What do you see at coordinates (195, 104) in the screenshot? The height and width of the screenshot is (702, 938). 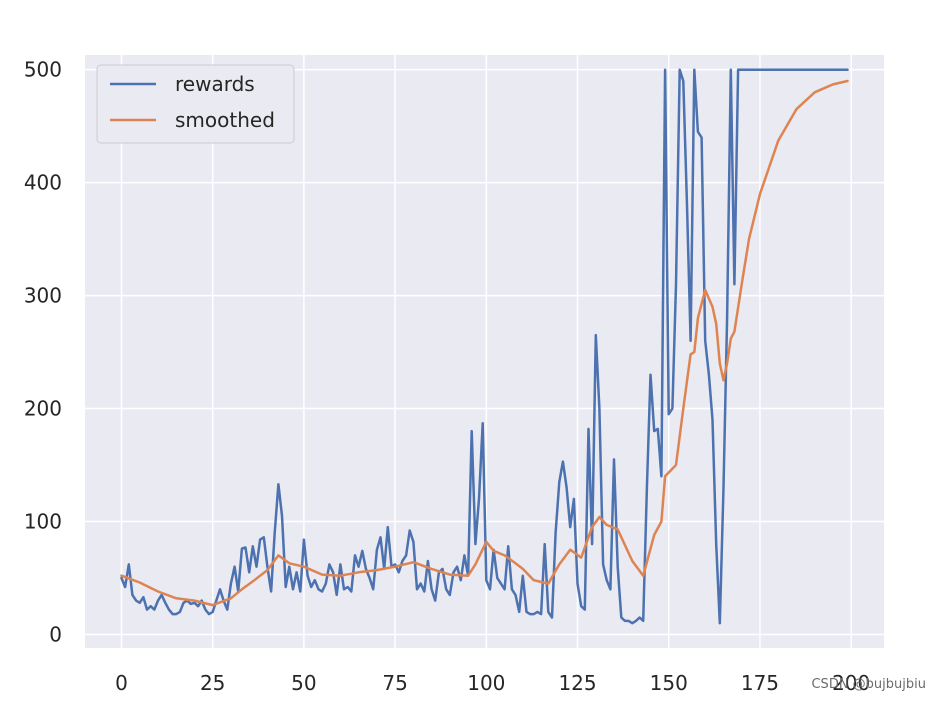 I see `legend: rewards smoothed` at bounding box center [195, 104].